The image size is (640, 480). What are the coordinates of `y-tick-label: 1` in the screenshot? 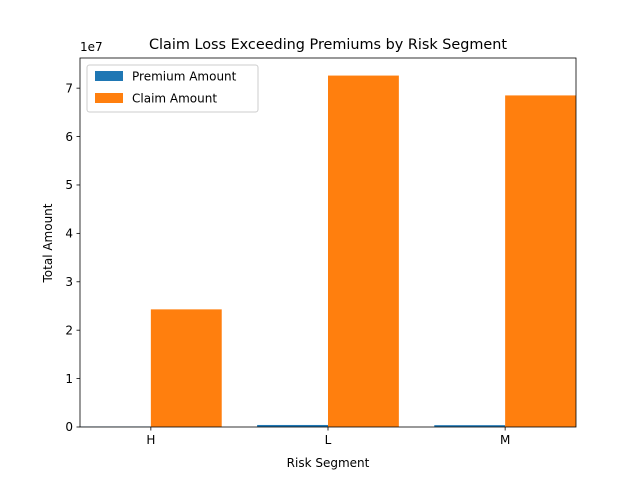 It's located at (69, 379).